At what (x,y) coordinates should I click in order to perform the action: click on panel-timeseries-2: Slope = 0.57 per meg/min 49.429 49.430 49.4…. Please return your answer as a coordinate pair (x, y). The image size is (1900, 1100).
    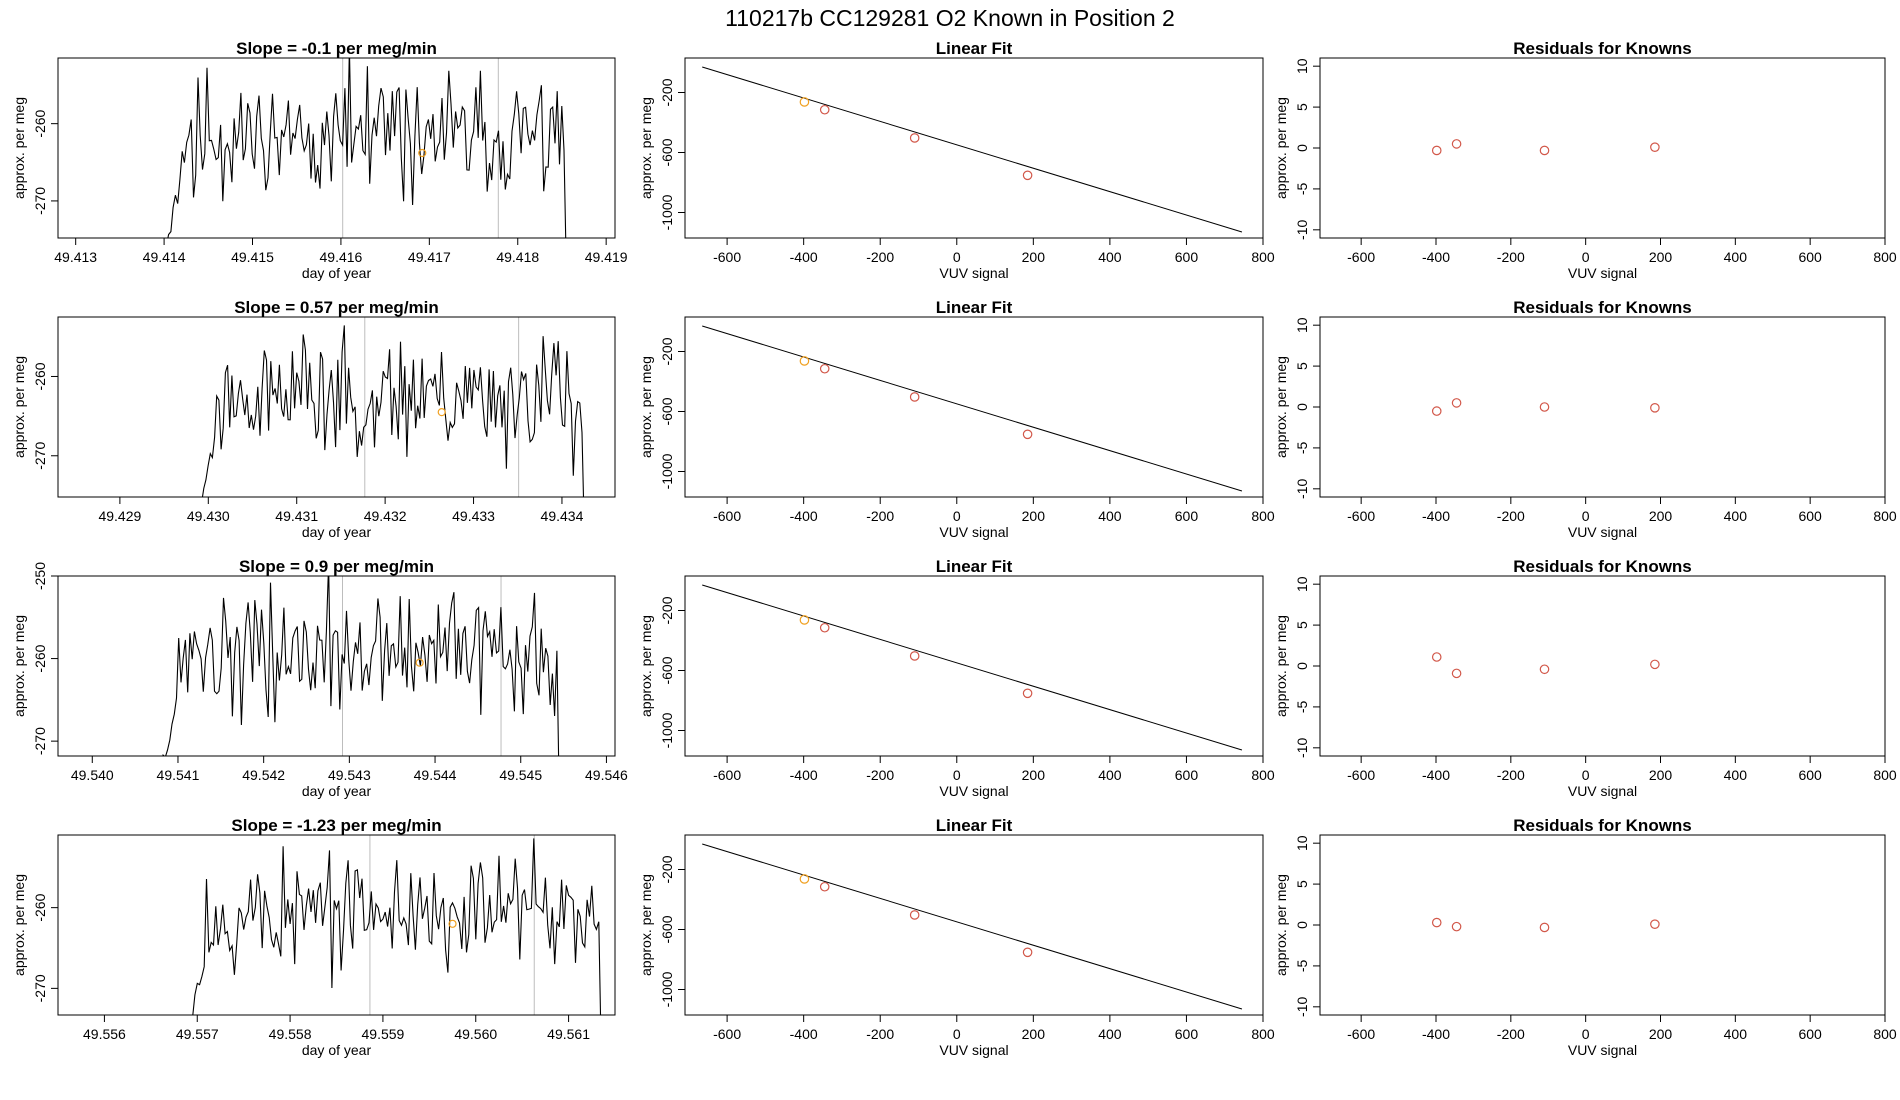
    Looking at the image, I should click on (313, 419).